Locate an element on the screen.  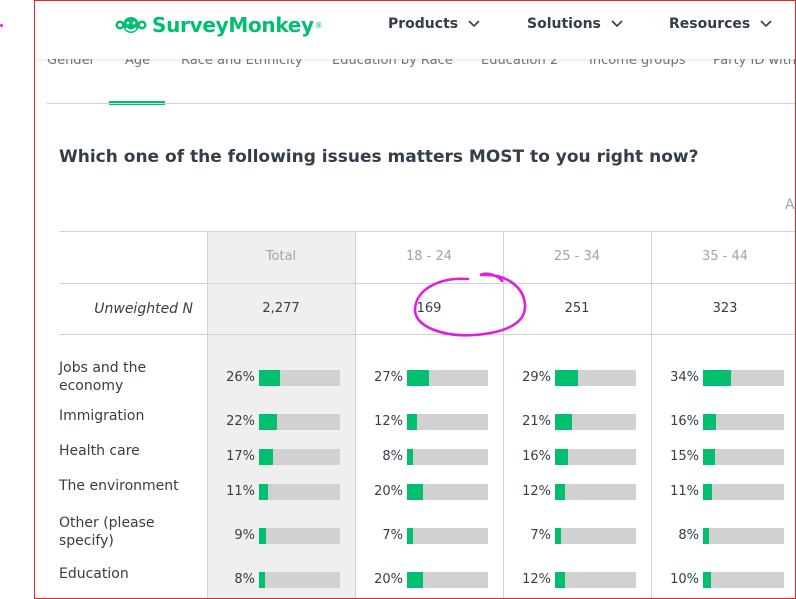
result-cell: 26% is located at coordinates (283, 378).